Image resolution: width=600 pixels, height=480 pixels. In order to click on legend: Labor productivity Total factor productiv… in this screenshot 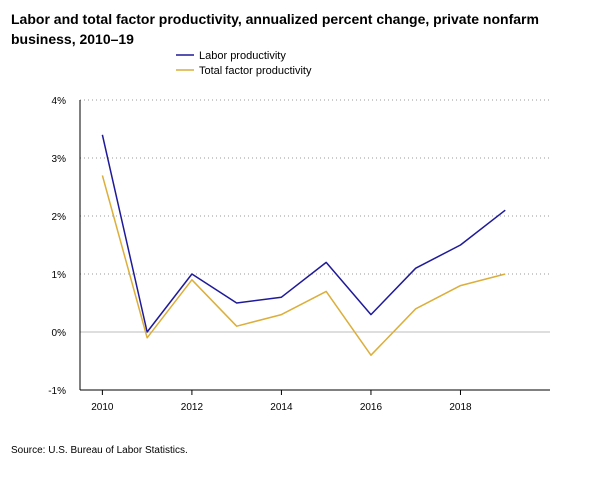, I will do `click(244, 63)`.